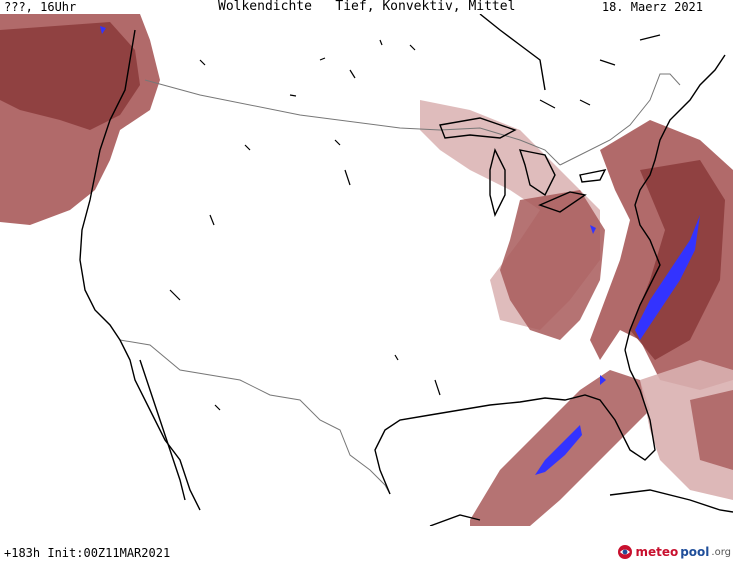 The height and width of the screenshot is (566, 733). Describe the element at coordinates (412, 119) in the screenshot. I see `us-canada-border` at that location.